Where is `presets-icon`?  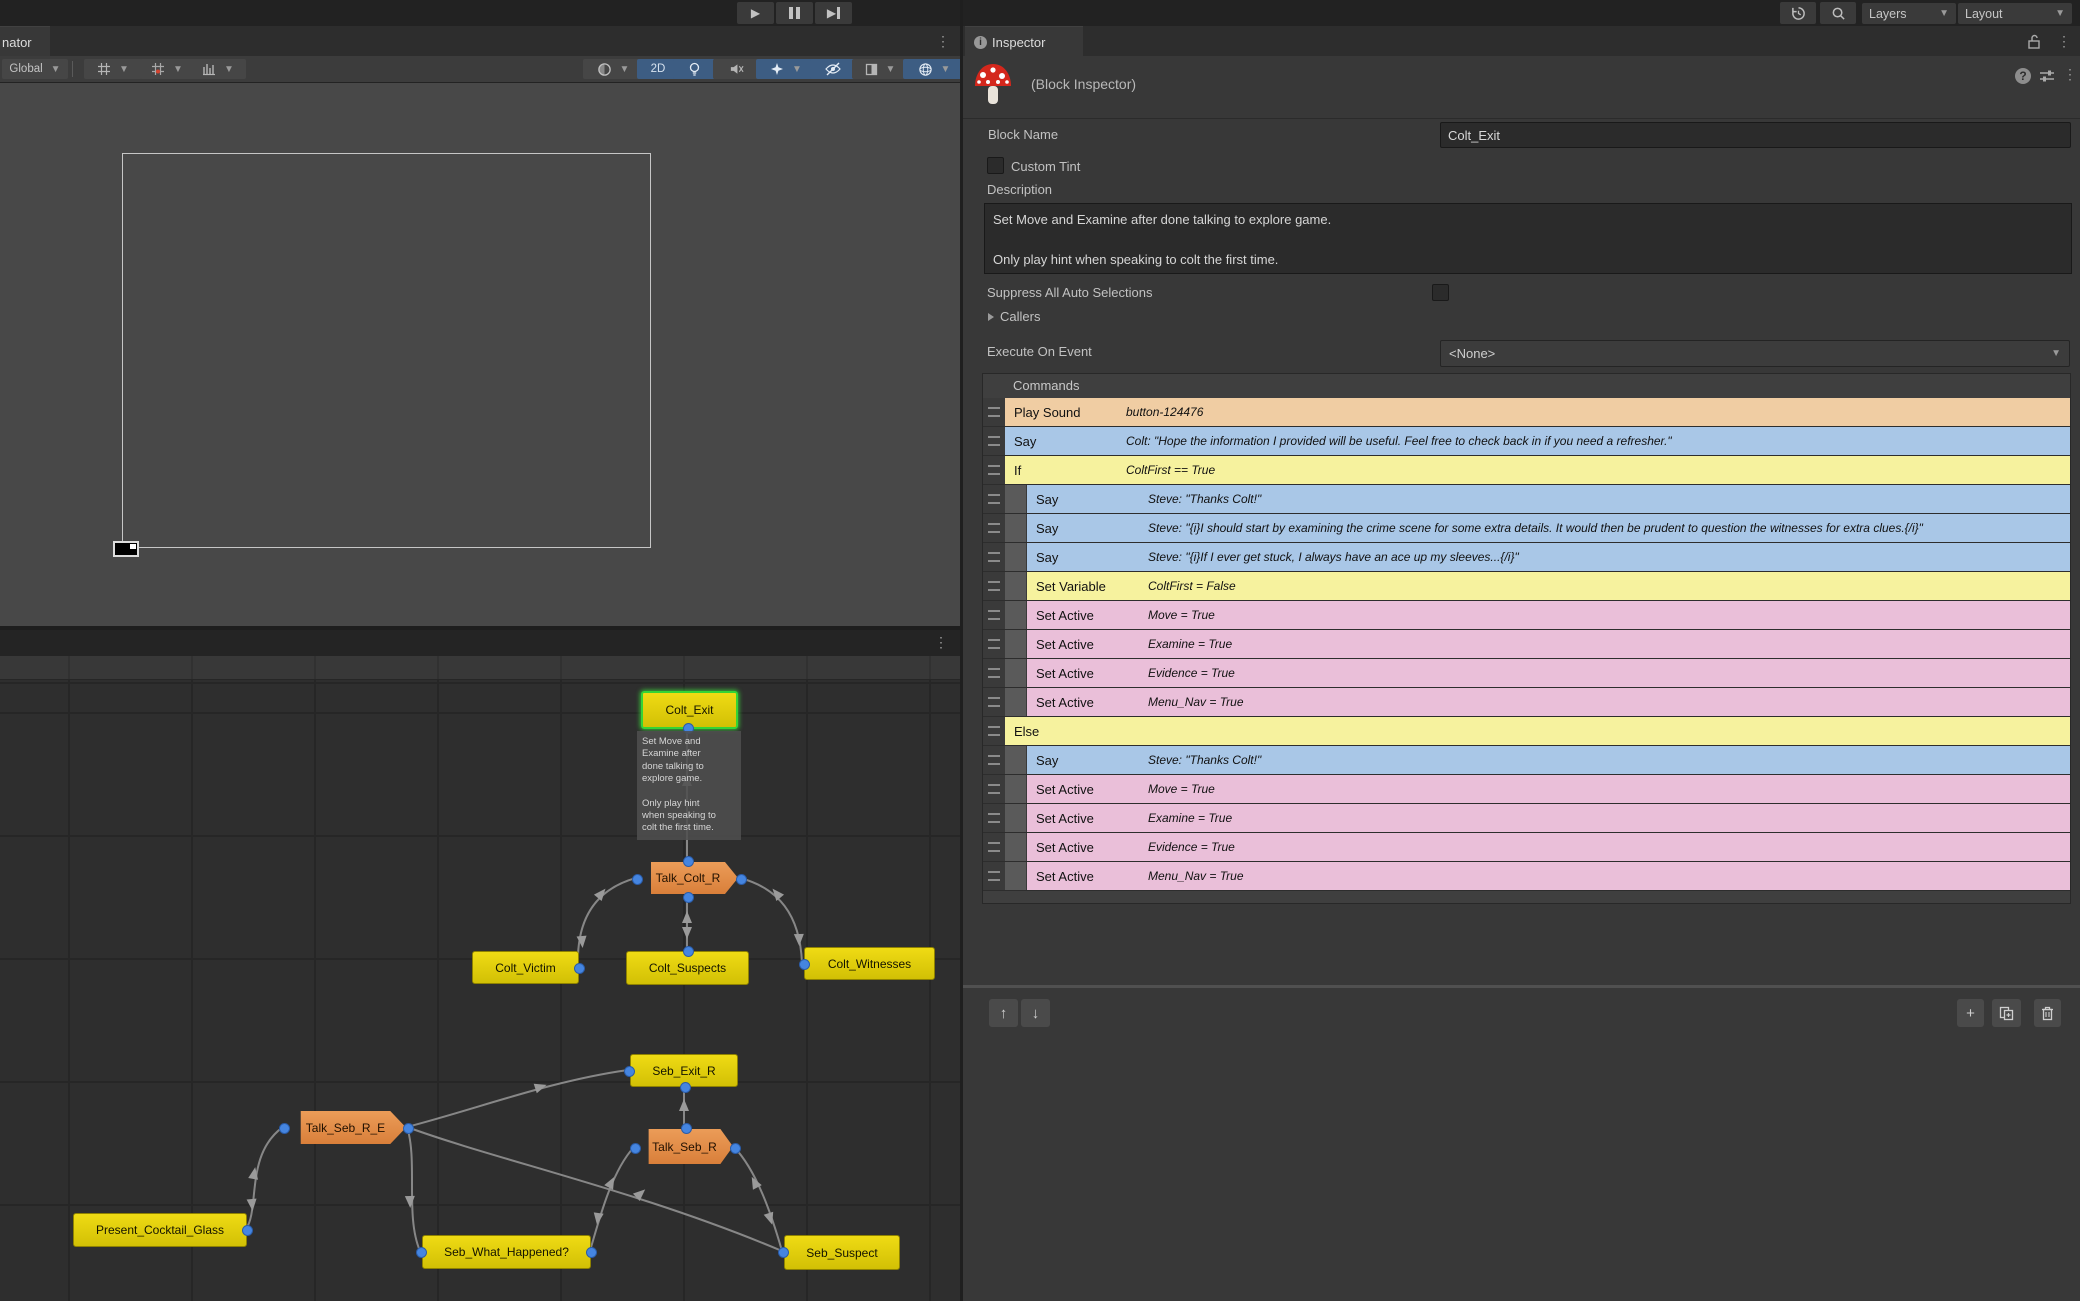 presets-icon is located at coordinates (2047, 76).